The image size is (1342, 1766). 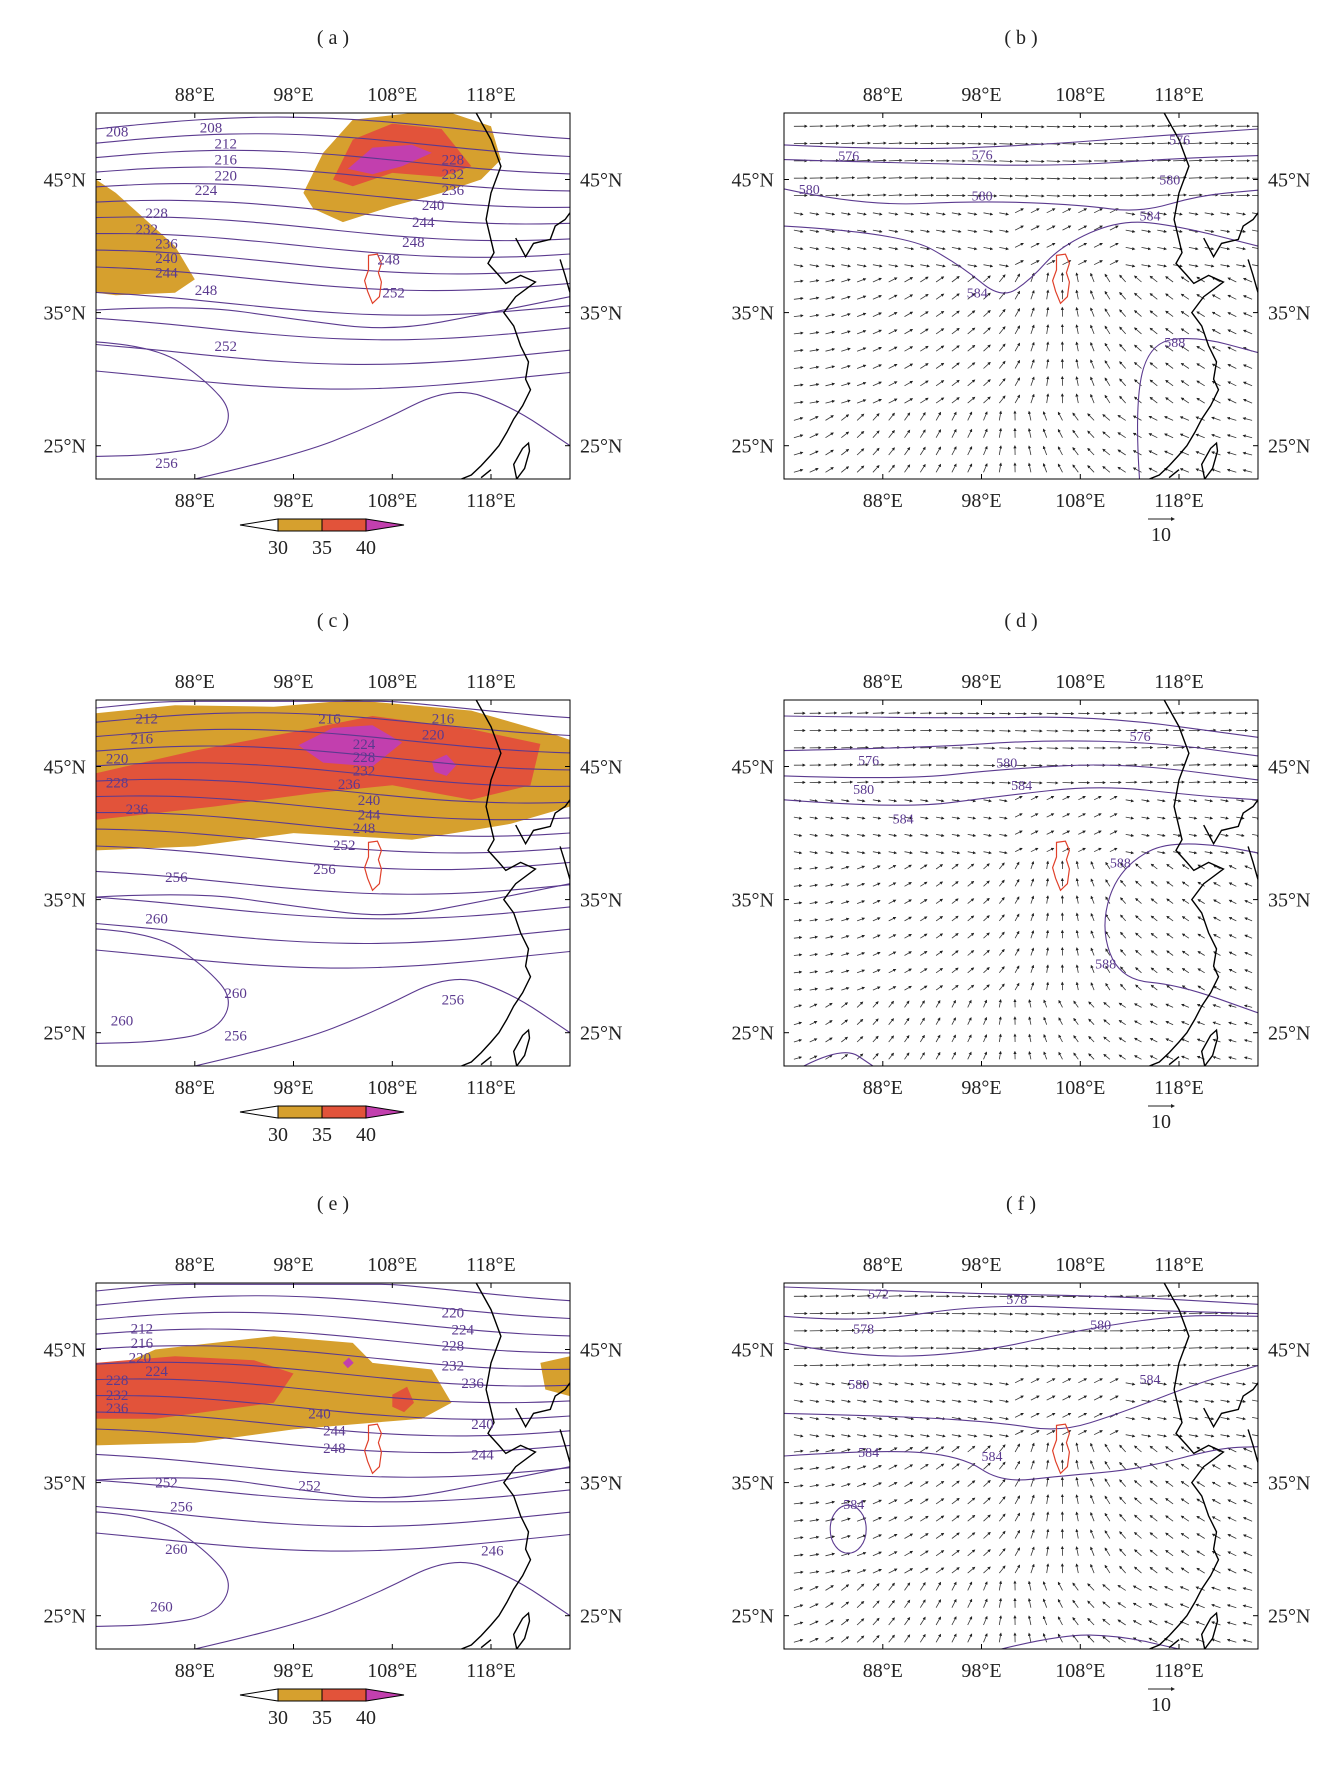 I want to click on colorbar-tick: 30, so click(x=278, y=1718).